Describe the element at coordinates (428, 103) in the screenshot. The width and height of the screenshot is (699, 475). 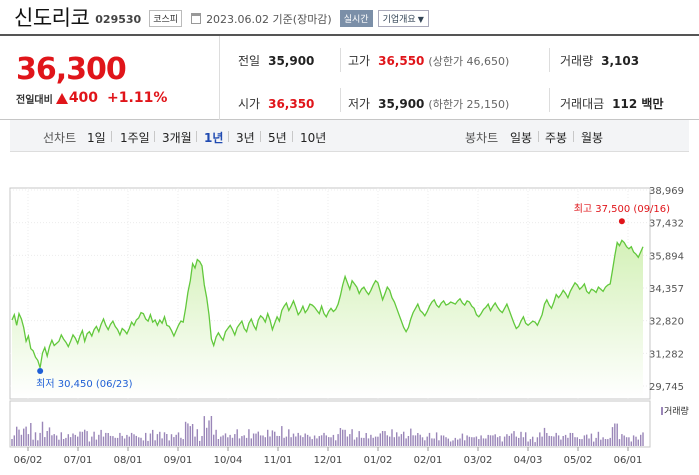
I see `low-price: 저가 35,900 (하한가 25,150)` at that location.